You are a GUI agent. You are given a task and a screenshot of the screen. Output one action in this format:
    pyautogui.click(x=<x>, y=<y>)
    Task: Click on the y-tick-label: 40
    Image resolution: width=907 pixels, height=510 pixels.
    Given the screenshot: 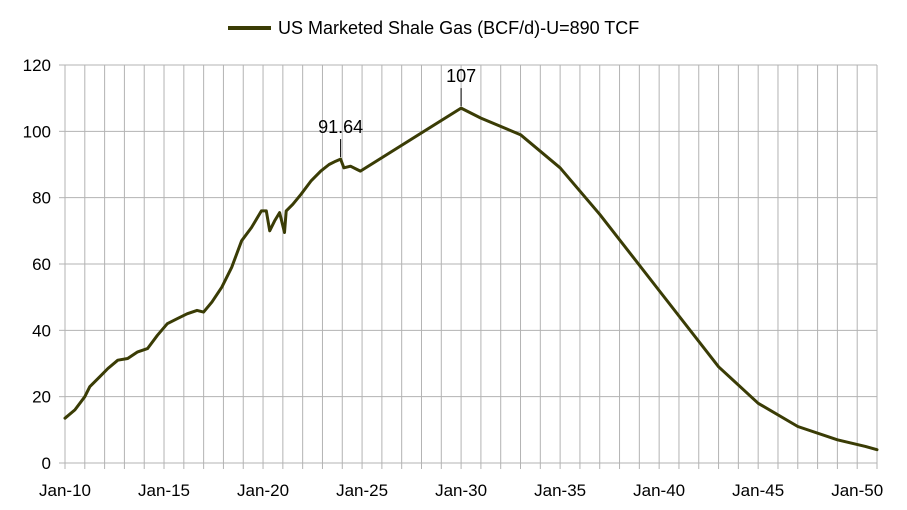 What is the action you would take?
    pyautogui.click(x=41, y=330)
    